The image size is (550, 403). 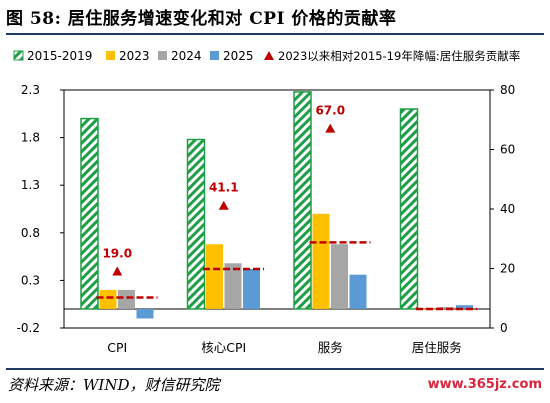 I want to click on category-label: 居住服务, so click(x=437, y=347).